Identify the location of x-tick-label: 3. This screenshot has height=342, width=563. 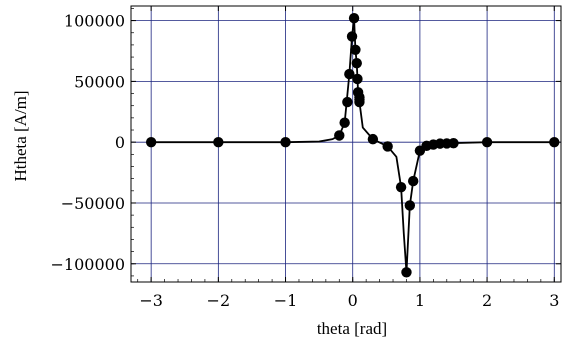
(554, 300).